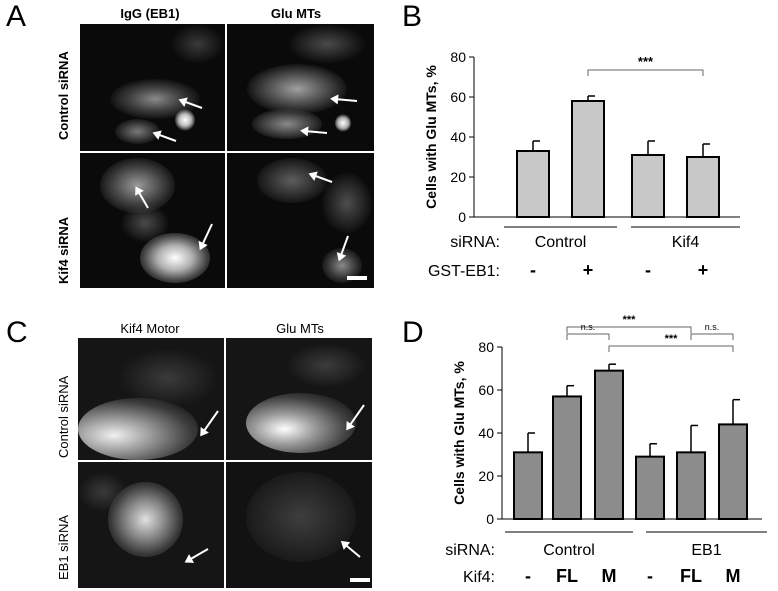 The width and height of the screenshot is (778, 591). I want to click on micrograph-c-glu-control, so click(299, 399).